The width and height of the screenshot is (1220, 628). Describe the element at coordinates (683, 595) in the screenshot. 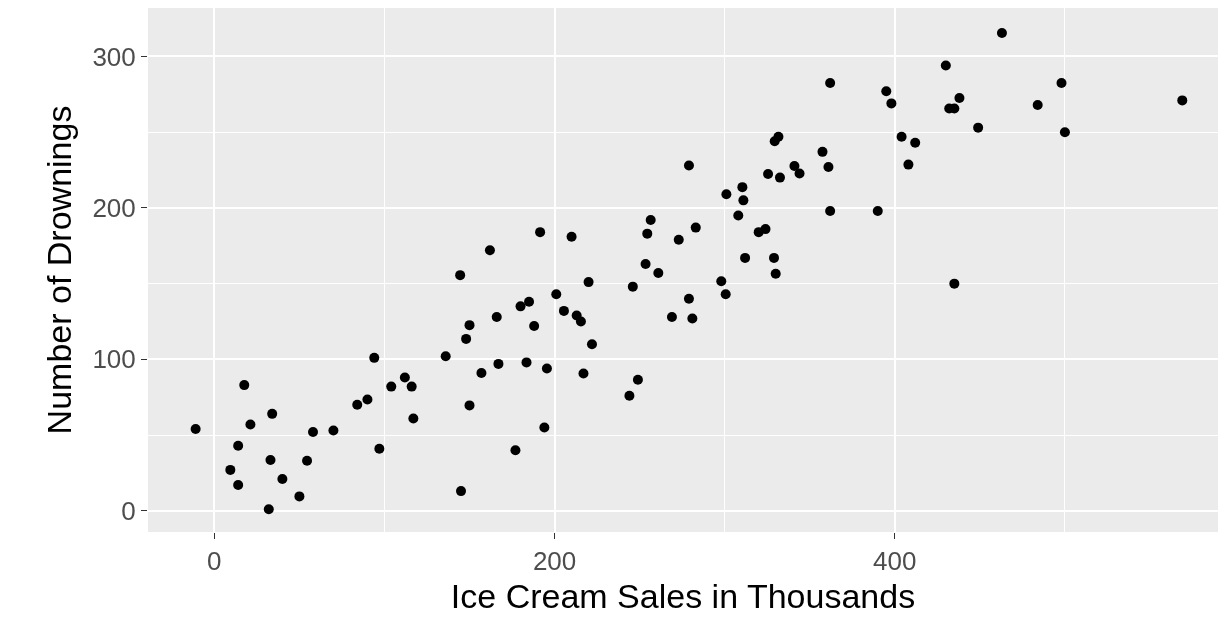

I see `x-axis-title: Ice Cream Sales in Thousands` at that location.